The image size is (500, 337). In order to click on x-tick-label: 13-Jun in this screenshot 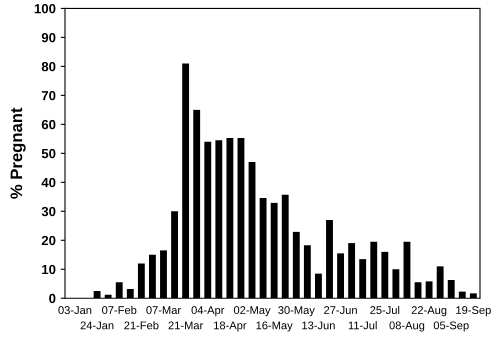, I will do `click(318, 325)`.